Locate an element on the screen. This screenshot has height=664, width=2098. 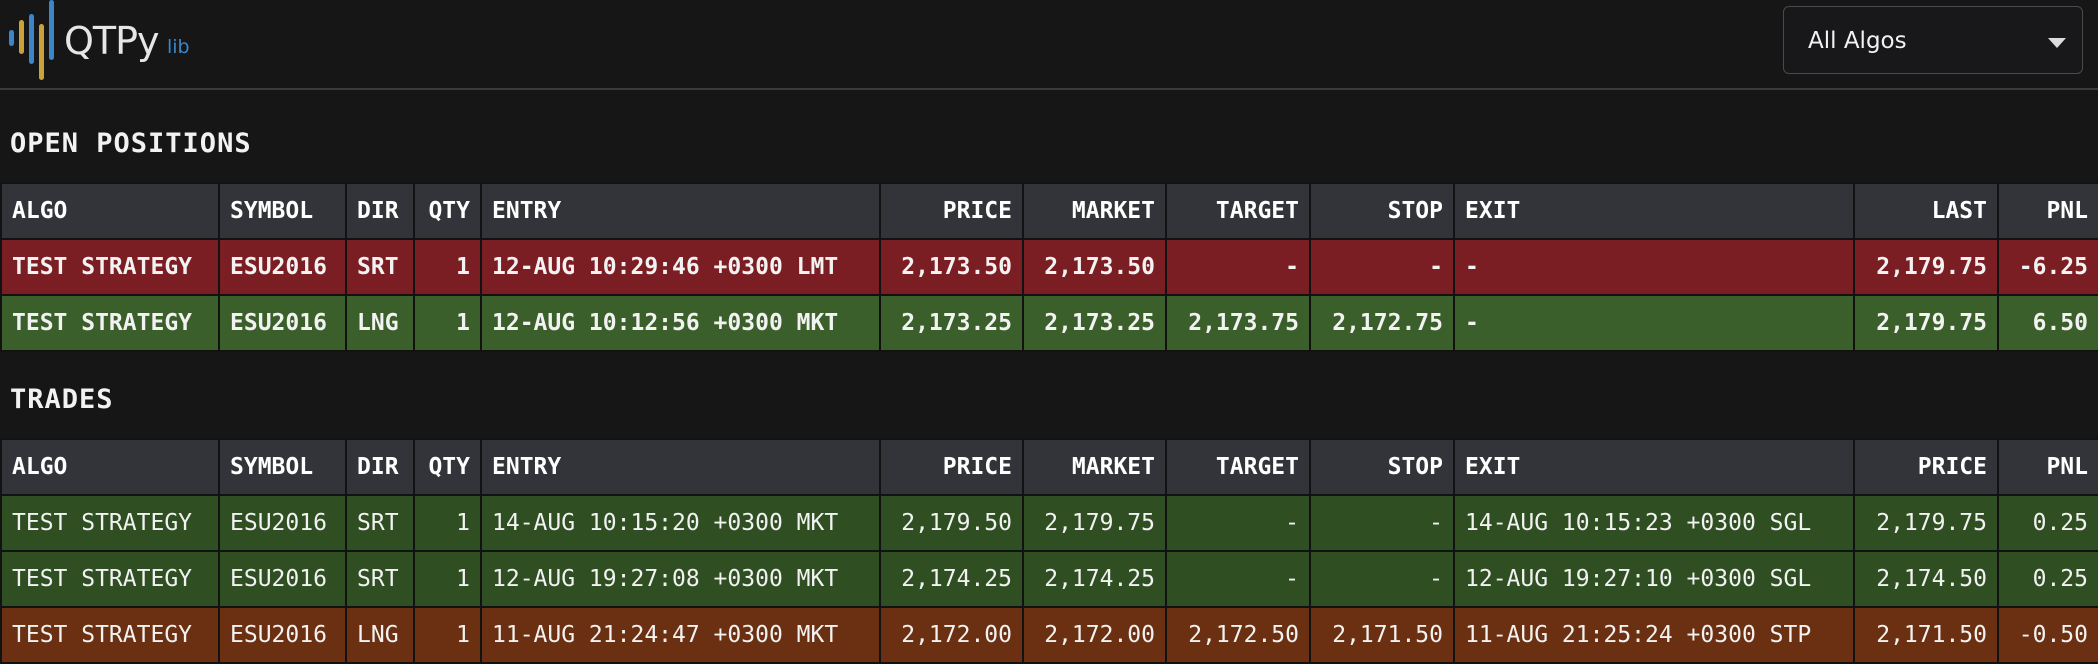
trades-col-target-header: TARGET is located at coordinates (1238, 467).